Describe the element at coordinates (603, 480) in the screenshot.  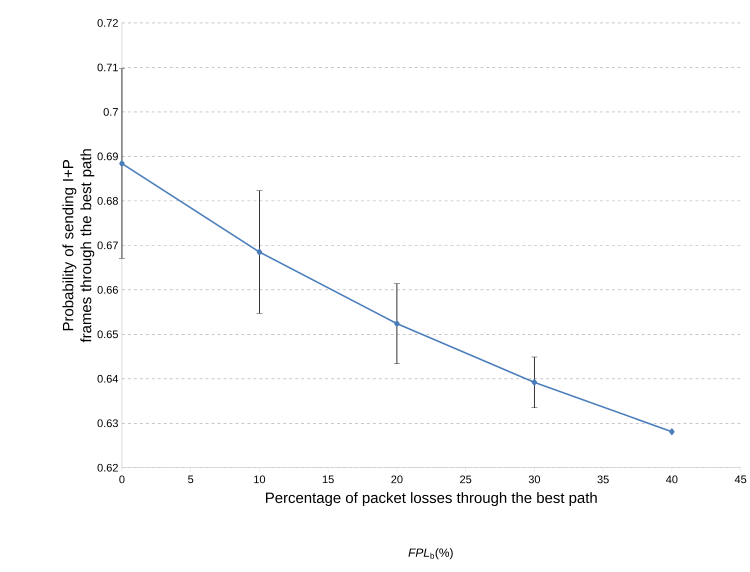
I see `x-tick-label: 35` at that location.